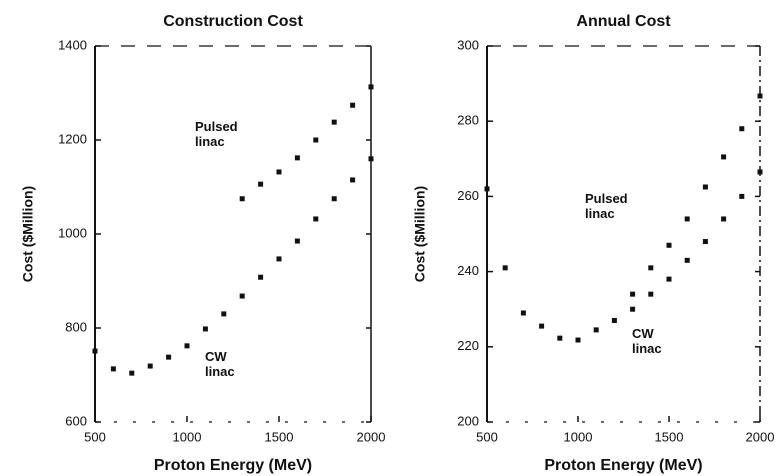 This screenshot has width=778, height=476. I want to click on y-tick-label: 1000, so click(72, 232).